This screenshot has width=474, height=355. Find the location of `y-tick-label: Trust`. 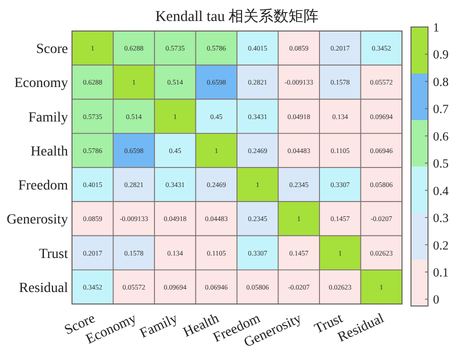

y-tick-label: Trust is located at coordinates (53, 254).